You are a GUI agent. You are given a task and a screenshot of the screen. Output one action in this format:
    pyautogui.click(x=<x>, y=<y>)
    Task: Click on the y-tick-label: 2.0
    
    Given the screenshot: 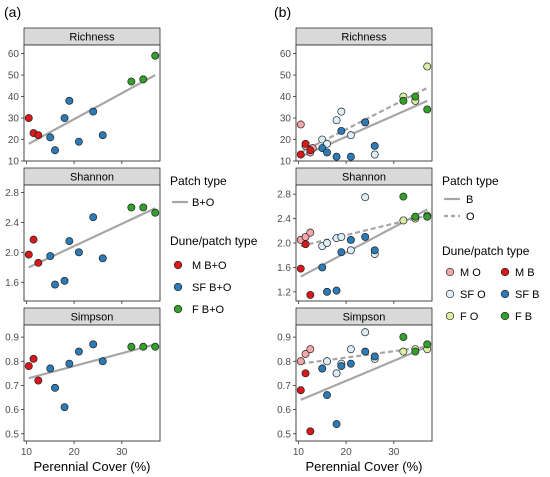 What is the action you would take?
    pyautogui.click(x=284, y=244)
    